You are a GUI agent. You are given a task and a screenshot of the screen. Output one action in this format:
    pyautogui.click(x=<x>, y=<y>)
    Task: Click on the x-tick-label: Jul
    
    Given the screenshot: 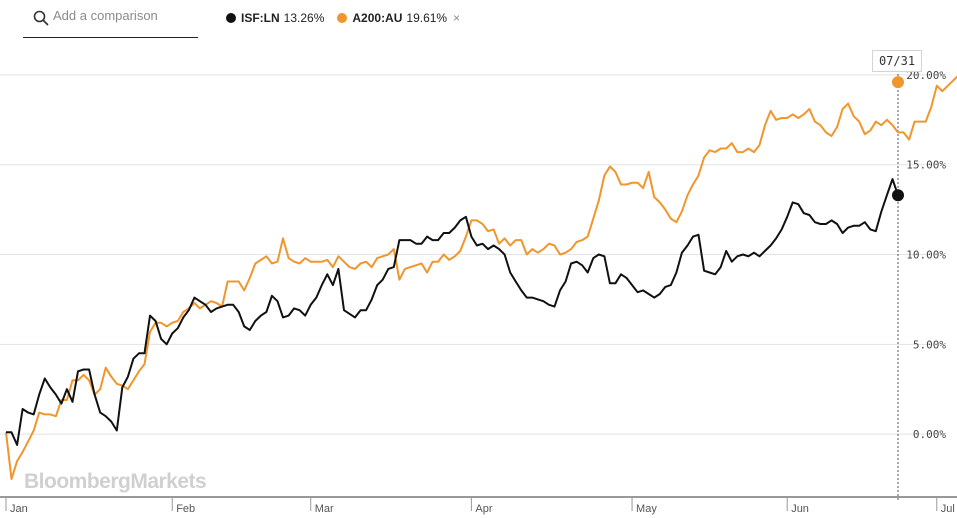 What is the action you would take?
    pyautogui.click(x=948, y=509)
    